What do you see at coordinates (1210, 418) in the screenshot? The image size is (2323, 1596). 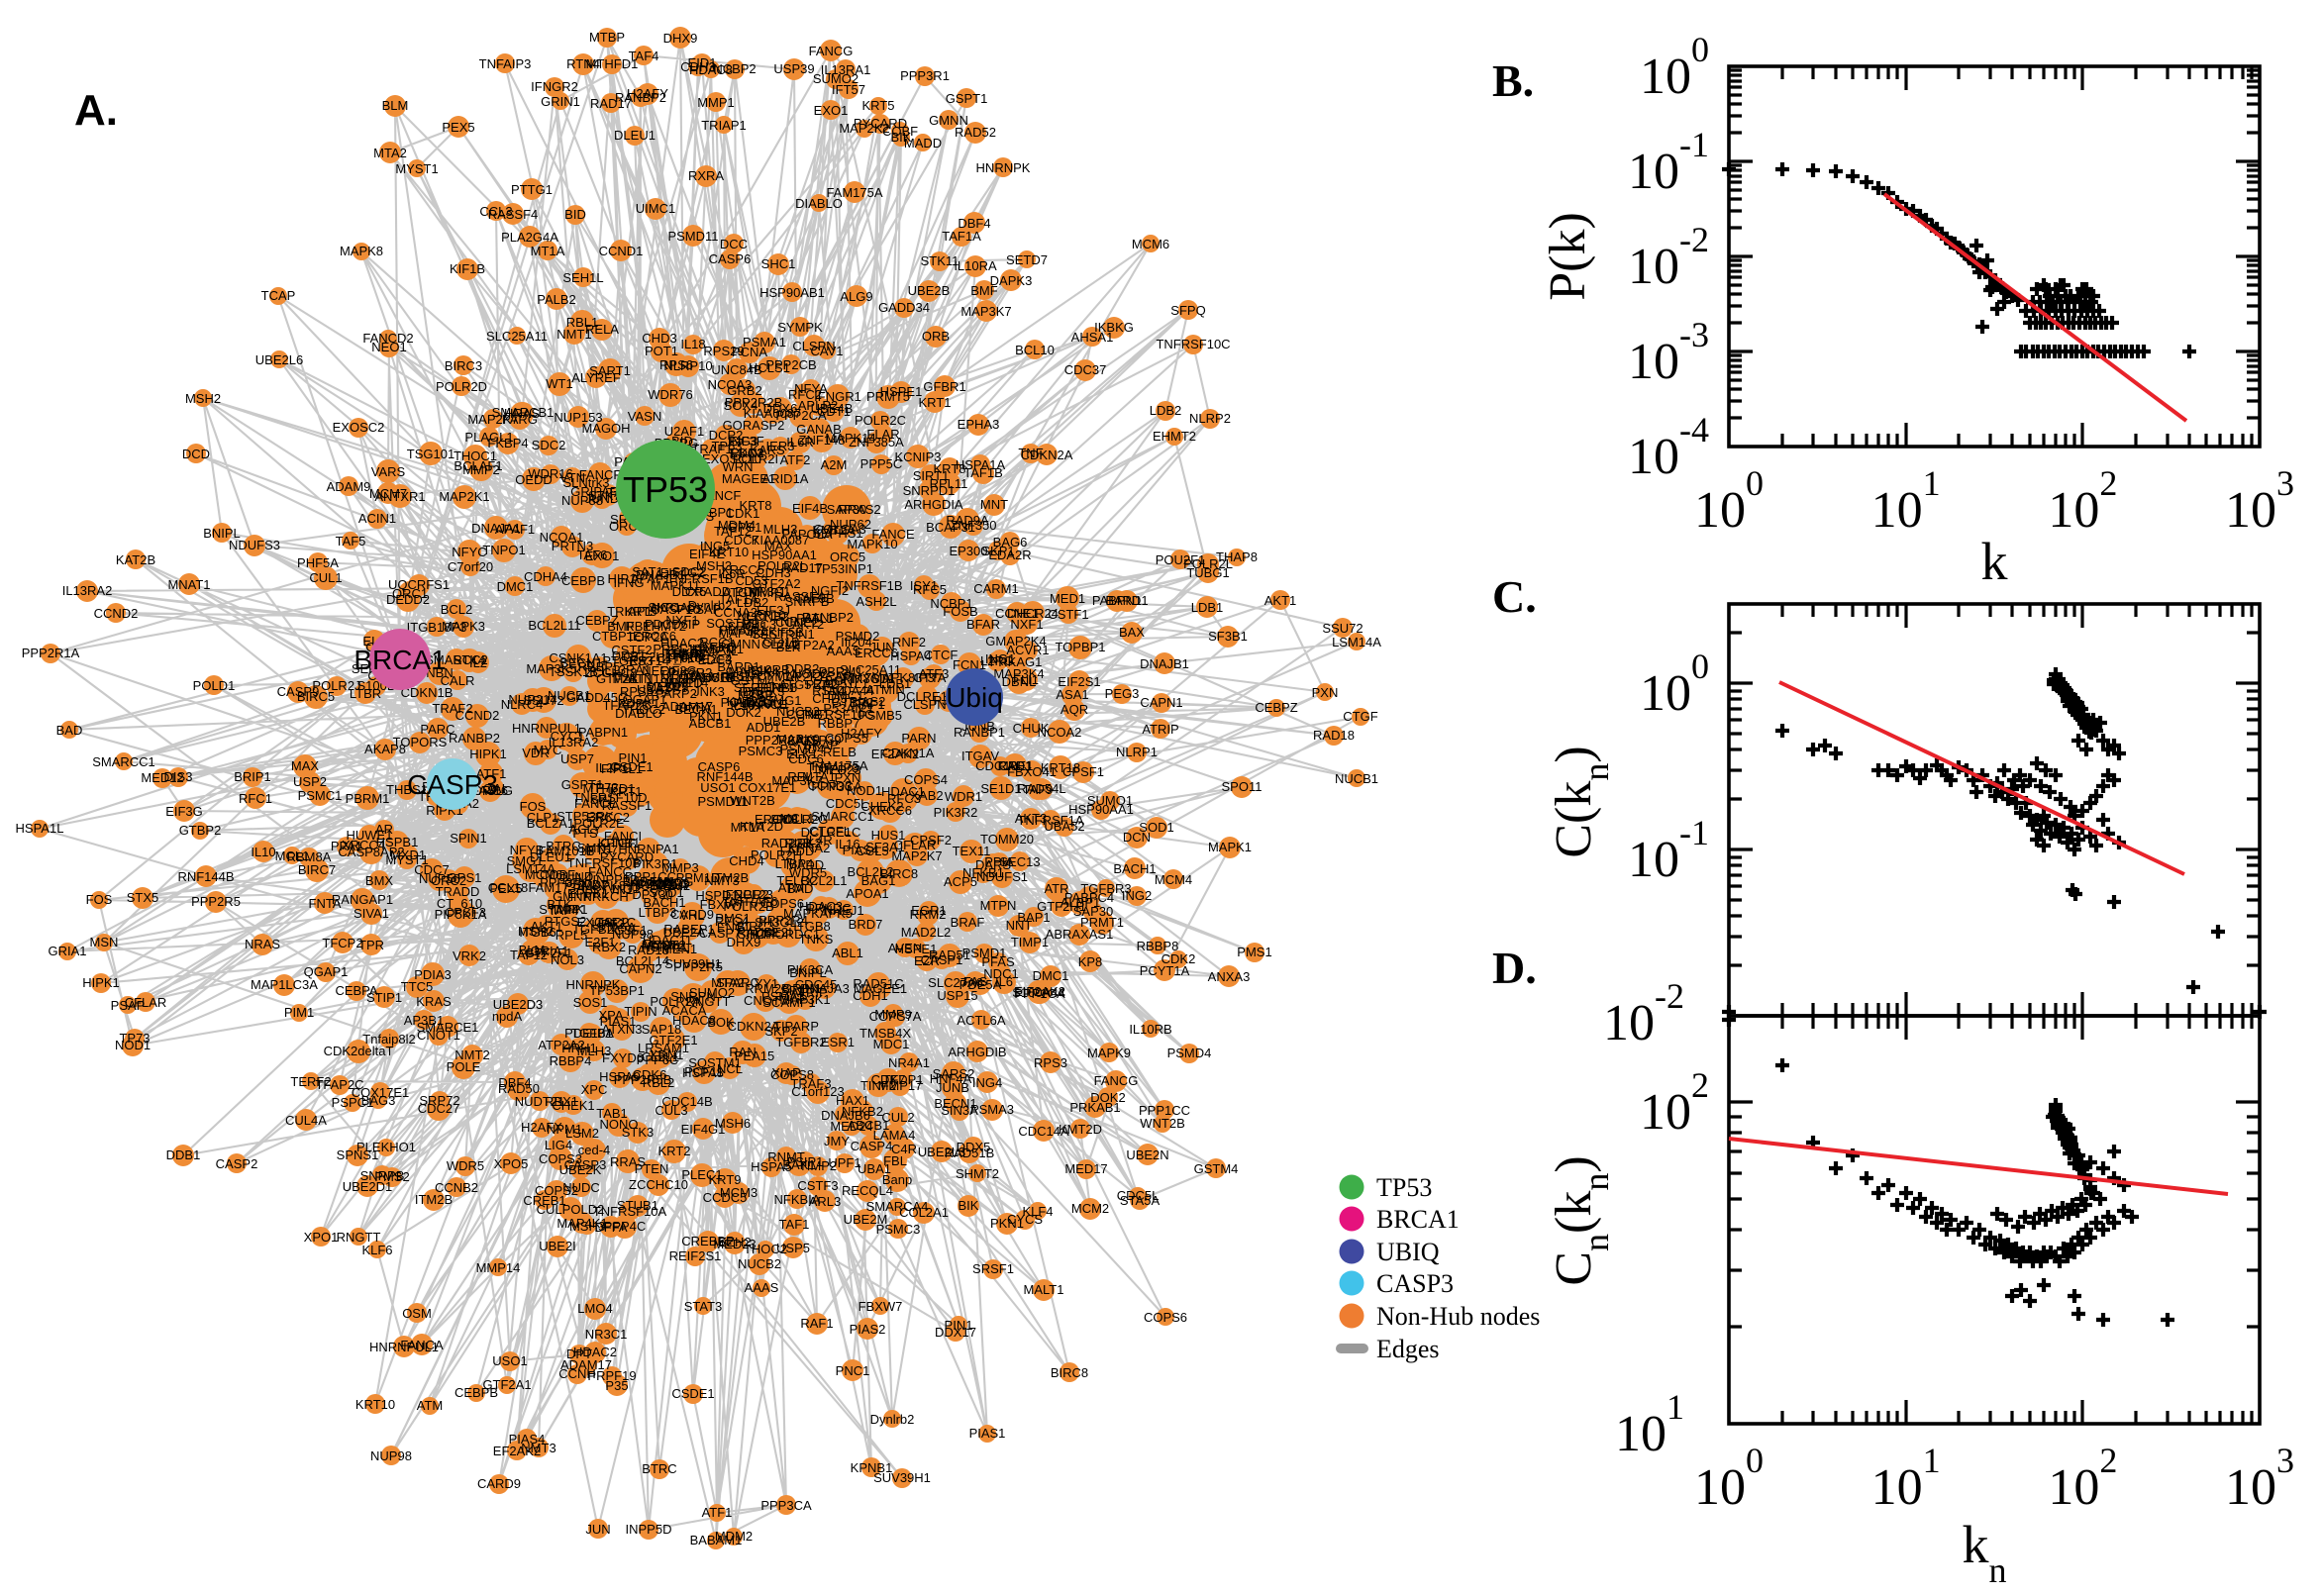 I see `svg-text: NLRP2` at bounding box center [1210, 418].